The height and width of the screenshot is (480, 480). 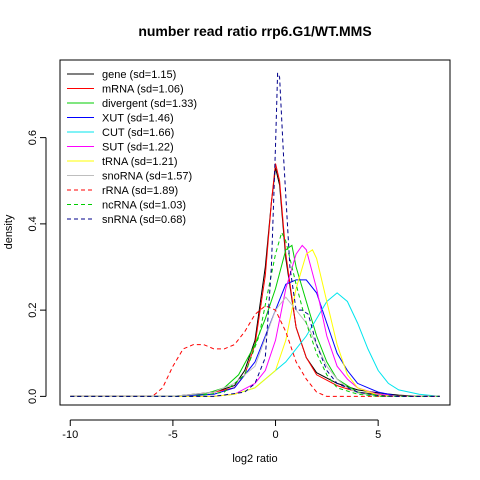 What do you see at coordinates (173, 435) in the screenshot?
I see `x-tick-label: -5` at bounding box center [173, 435].